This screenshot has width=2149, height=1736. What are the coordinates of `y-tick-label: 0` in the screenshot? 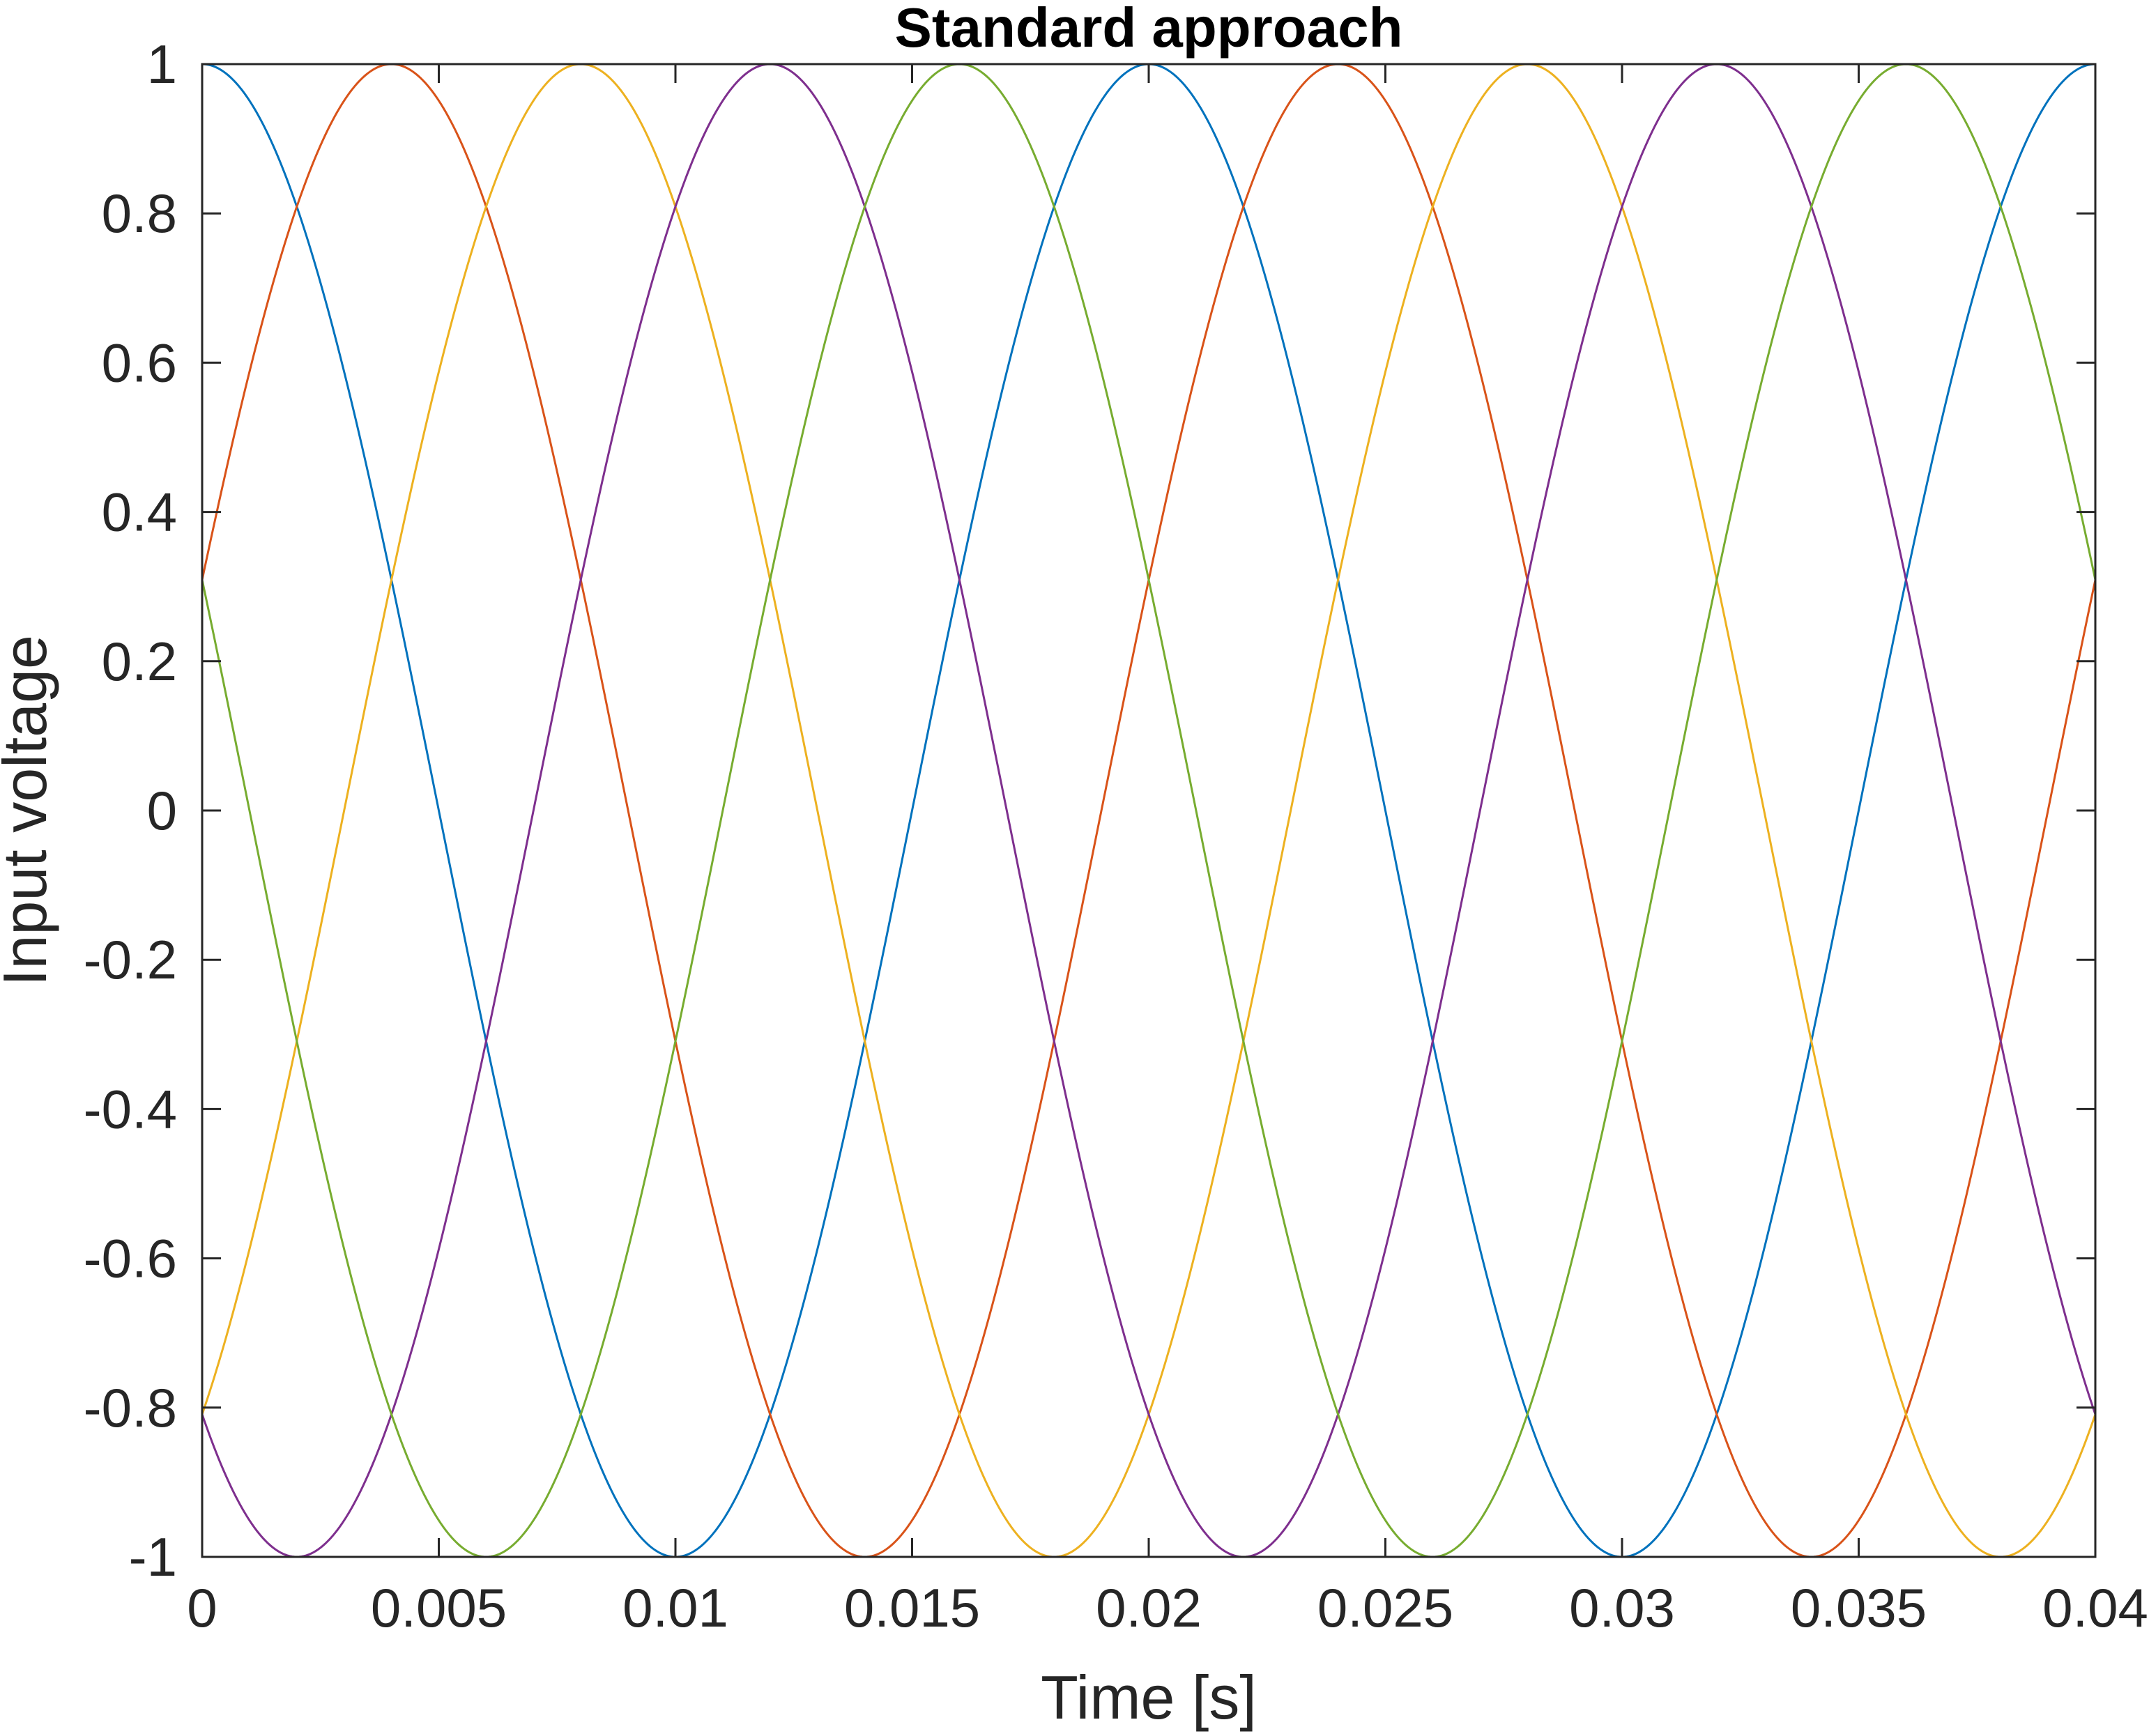 It's located at (162, 811).